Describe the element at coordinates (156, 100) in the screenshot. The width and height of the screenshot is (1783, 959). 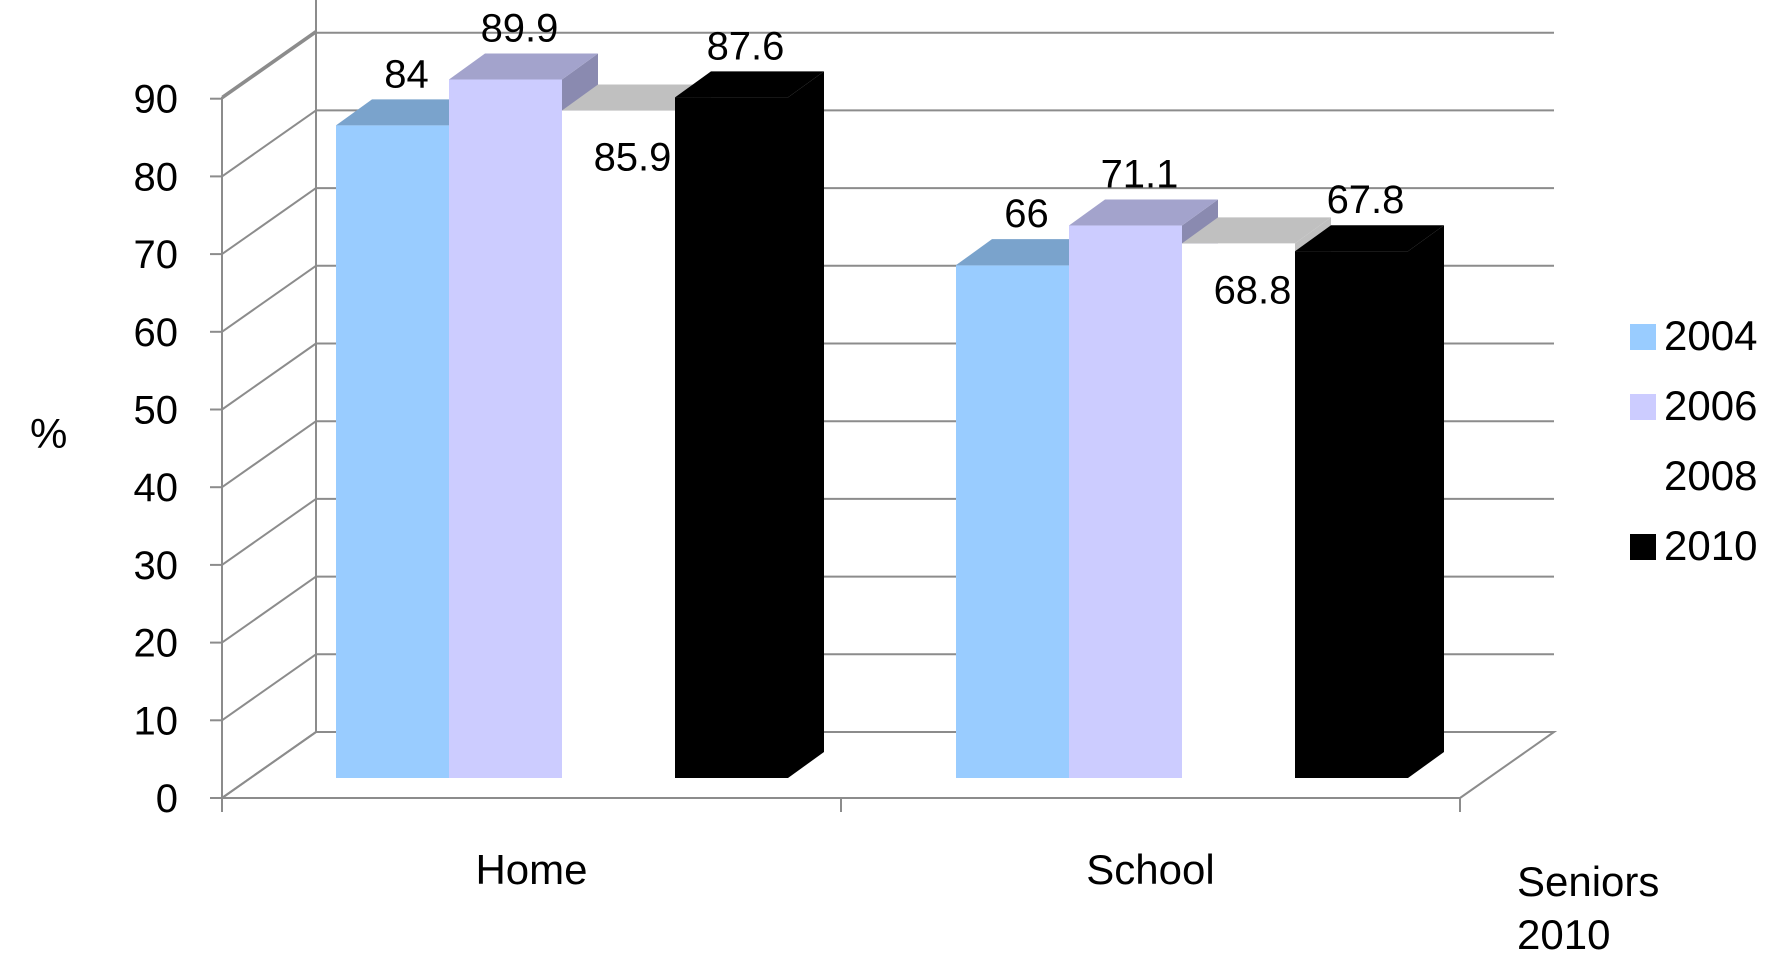
I see `y-tick-label: 90` at that location.